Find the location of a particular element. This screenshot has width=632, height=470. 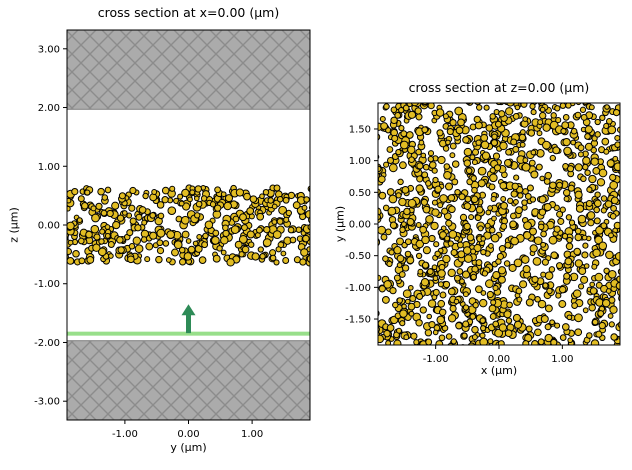

svg-text: 1.50 is located at coordinates (360, 129).